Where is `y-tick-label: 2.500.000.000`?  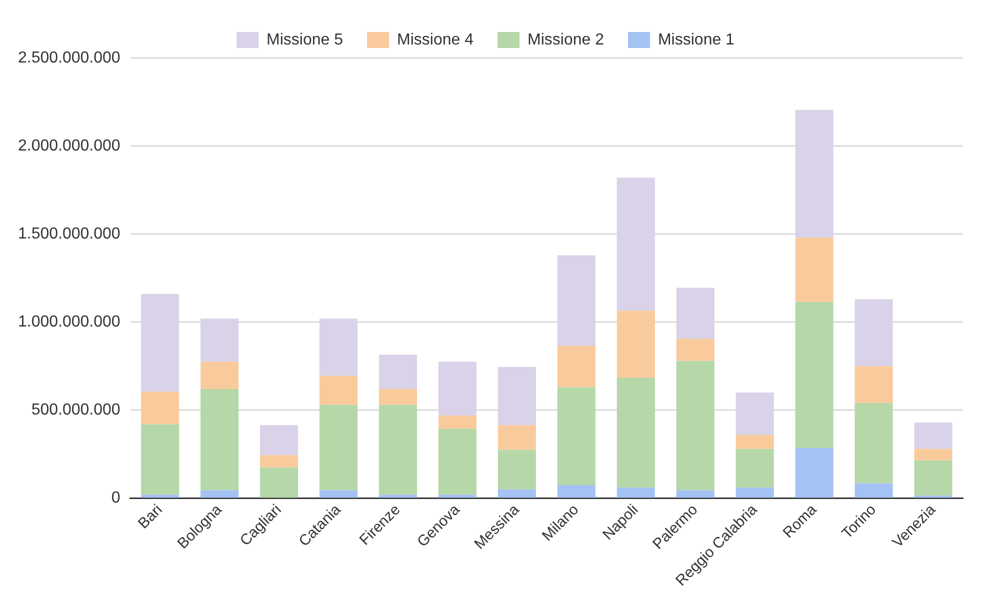
y-tick-label: 2.500.000.000 is located at coordinates (69, 57).